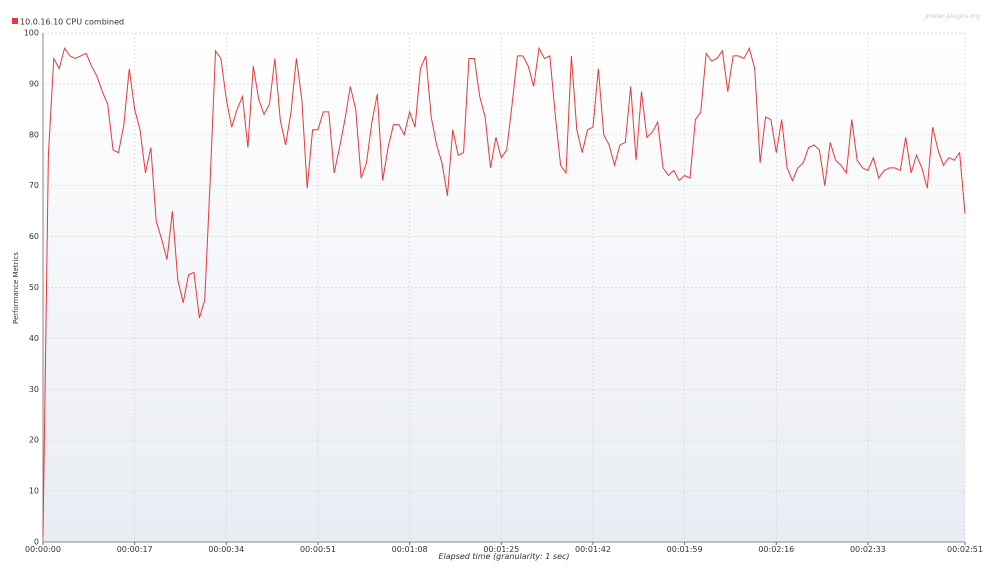 Image resolution: width=987 pixels, height=570 pixels. Describe the element at coordinates (952, 16) in the screenshot. I see `watermark: jmeter-plugins.org` at that location.